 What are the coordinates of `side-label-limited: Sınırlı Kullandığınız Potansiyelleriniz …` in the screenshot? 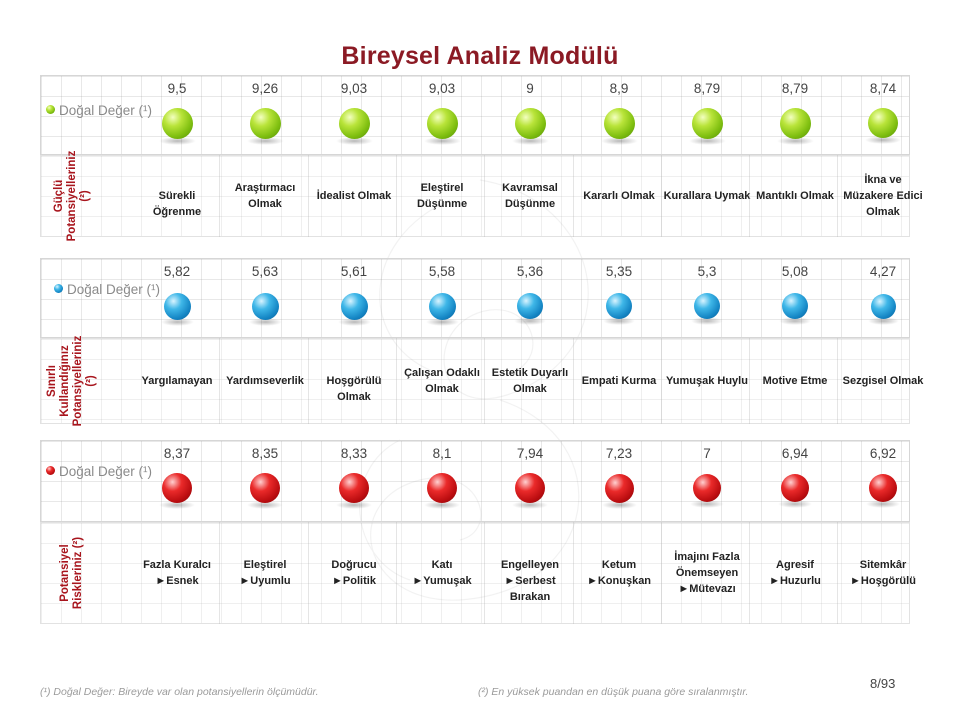 It's located at (71, 381).